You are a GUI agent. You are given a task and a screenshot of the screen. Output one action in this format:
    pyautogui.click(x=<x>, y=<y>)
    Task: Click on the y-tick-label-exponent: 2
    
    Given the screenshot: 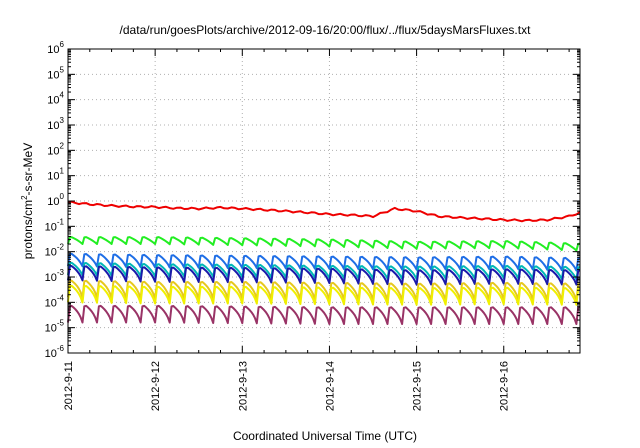 What is the action you would take?
    pyautogui.click(x=62, y=145)
    